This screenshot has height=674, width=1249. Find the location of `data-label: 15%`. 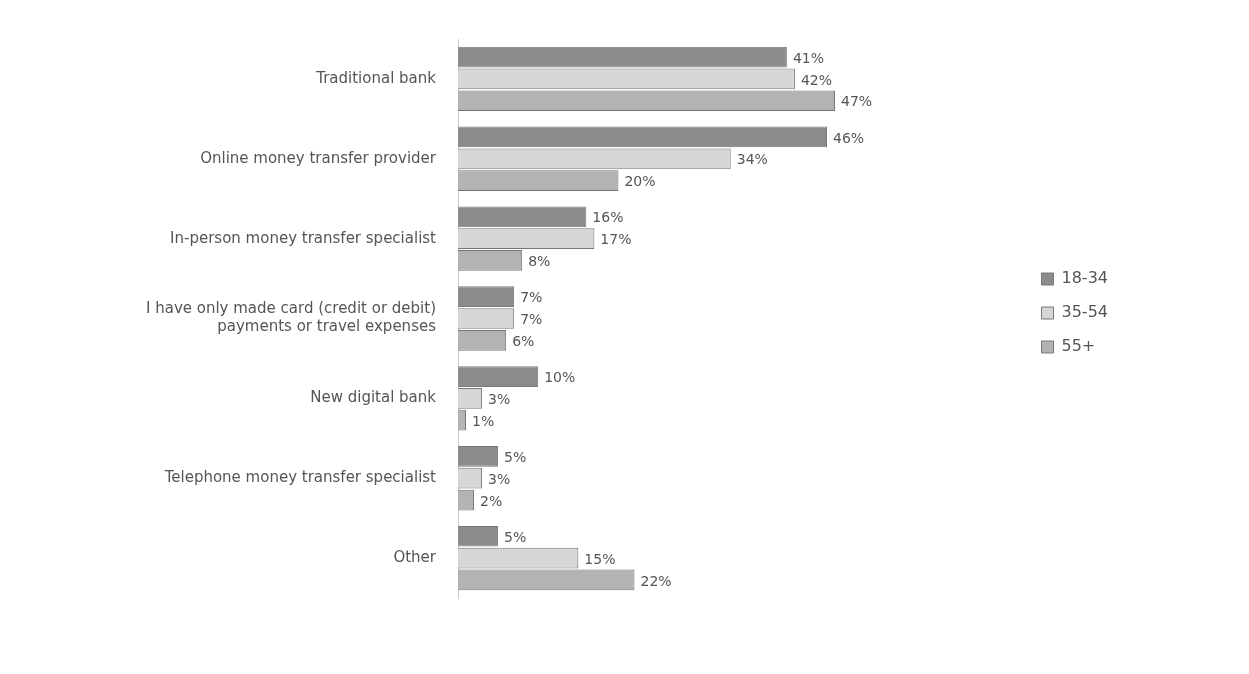

data-label: 15% is located at coordinates (600, 558).